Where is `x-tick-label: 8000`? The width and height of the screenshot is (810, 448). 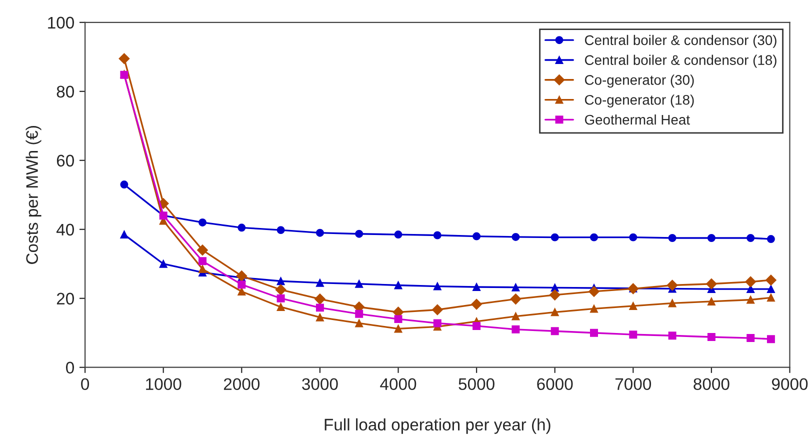 x-tick-label: 8000 is located at coordinates (712, 384).